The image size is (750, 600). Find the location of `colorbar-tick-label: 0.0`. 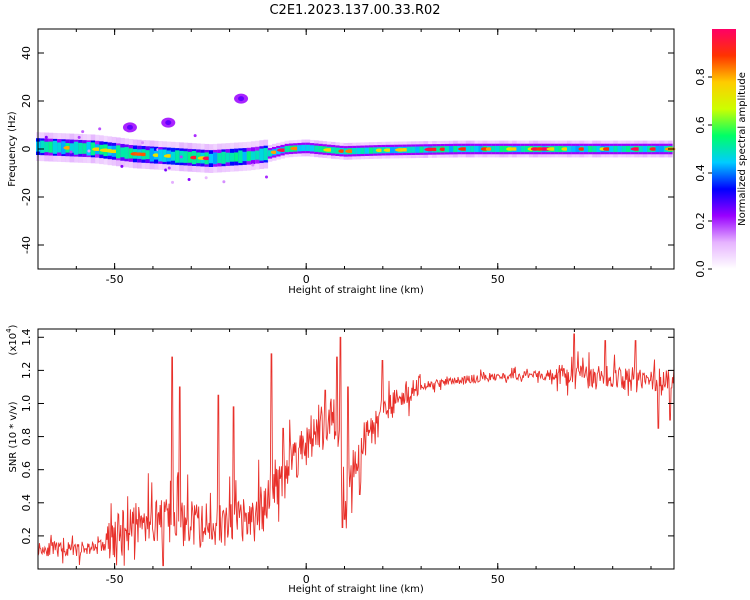

colorbar-tick-label: 0.0 is located at coordinates (700, 269).